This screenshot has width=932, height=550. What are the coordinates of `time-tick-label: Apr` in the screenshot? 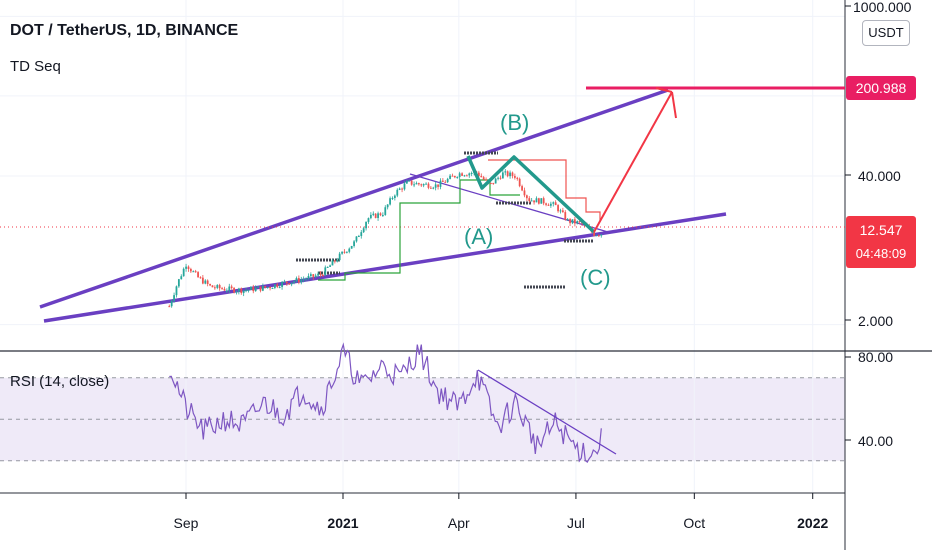 It's located at (459, 523).